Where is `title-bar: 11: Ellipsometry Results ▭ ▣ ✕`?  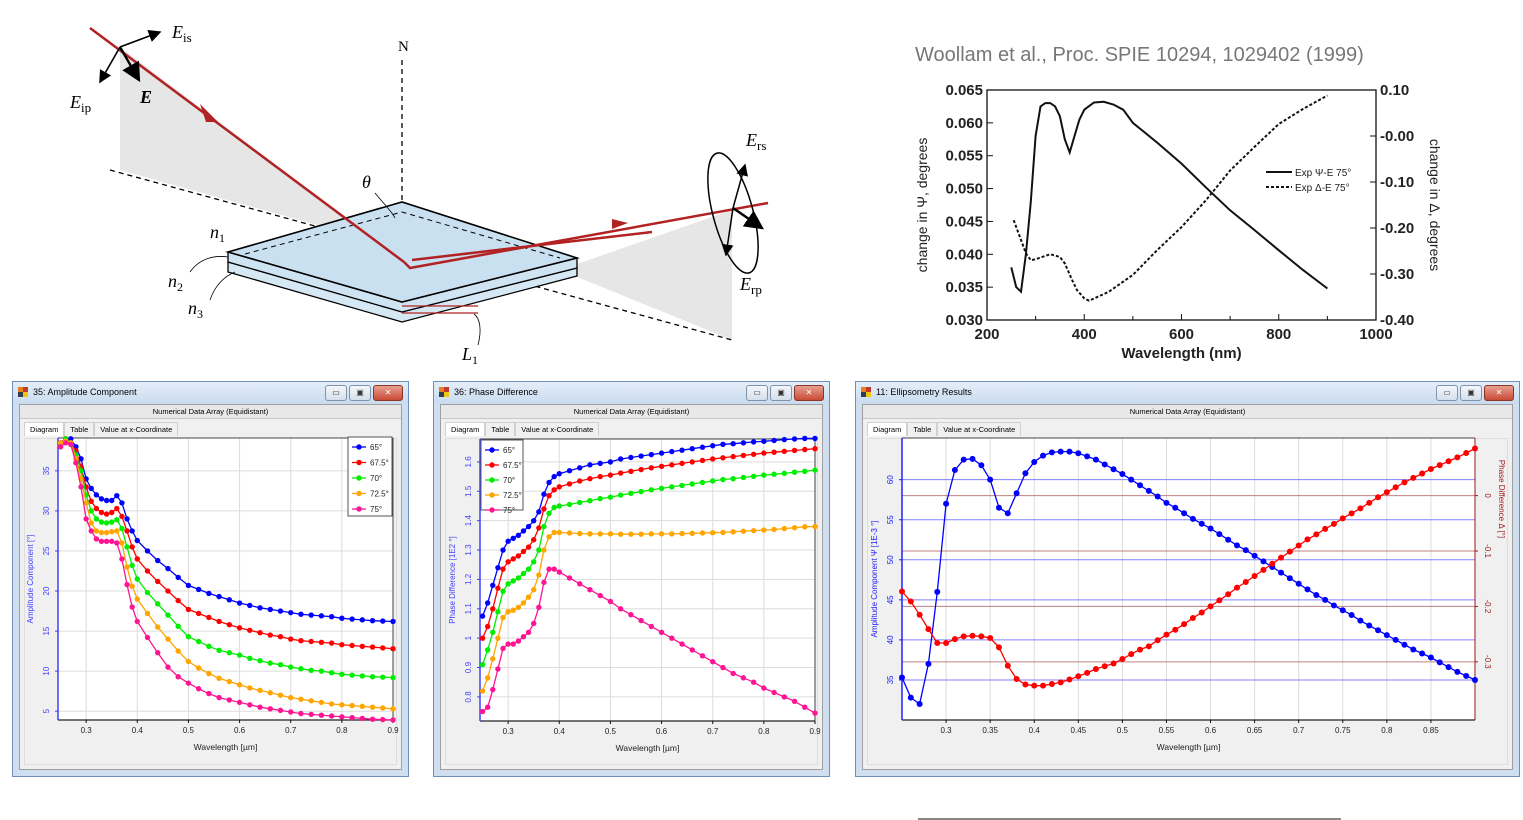 title-bar: 11: Ellipsometry Results ▭ ▣ ✕ is located at coordinates (1187, 393).